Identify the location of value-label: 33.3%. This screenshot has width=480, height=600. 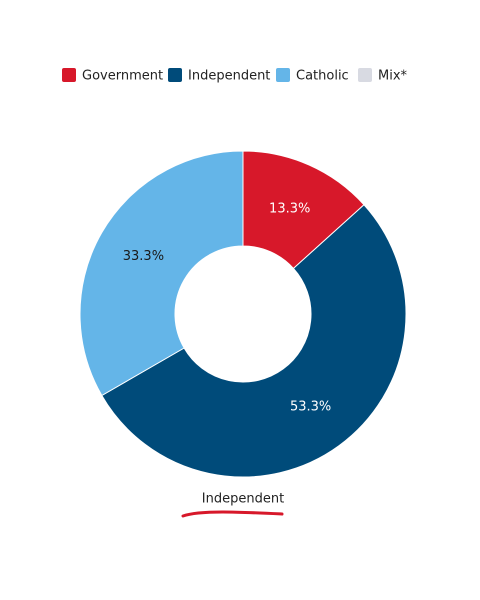
(143, 256).